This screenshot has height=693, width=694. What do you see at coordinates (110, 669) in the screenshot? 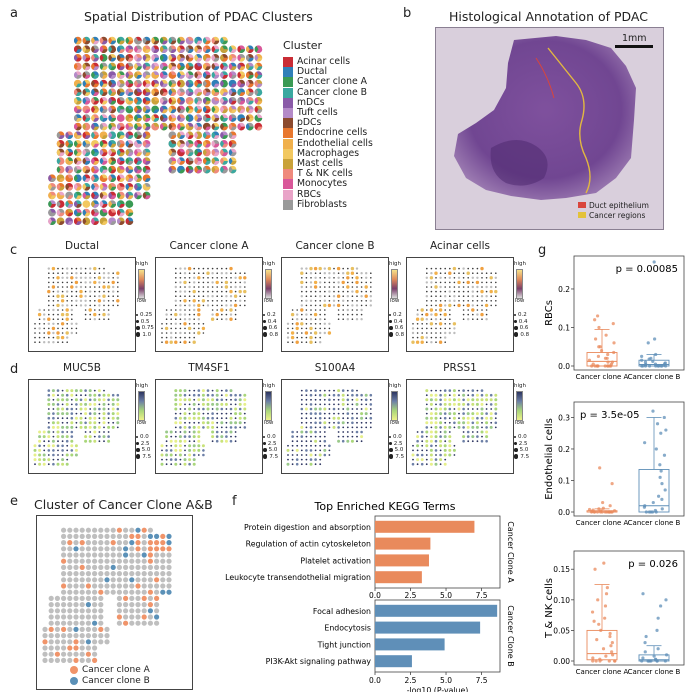
I see `clone-legend-a: Cancer clone A` at bounding box center [110, 669].